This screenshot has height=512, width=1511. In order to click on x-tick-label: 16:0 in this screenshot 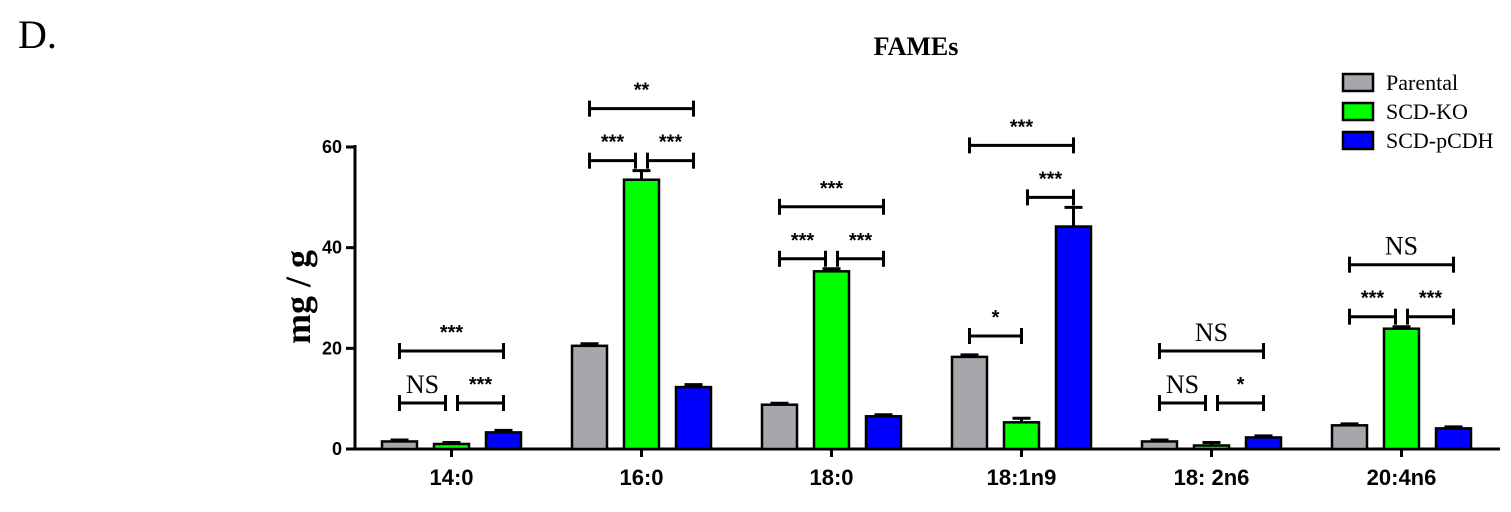, I will do `click(641, 477)`.